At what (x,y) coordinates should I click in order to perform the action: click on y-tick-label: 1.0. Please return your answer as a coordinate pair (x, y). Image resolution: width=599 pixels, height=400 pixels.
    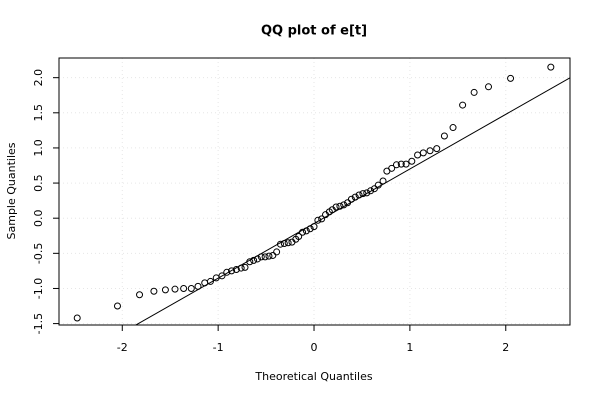
    Looking at the image, I should click on (38, 148).